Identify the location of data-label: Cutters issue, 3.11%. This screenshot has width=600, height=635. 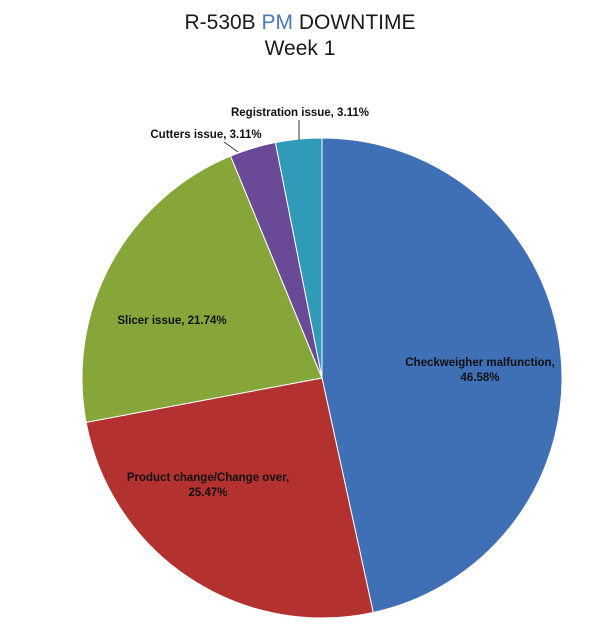
(205, 135).